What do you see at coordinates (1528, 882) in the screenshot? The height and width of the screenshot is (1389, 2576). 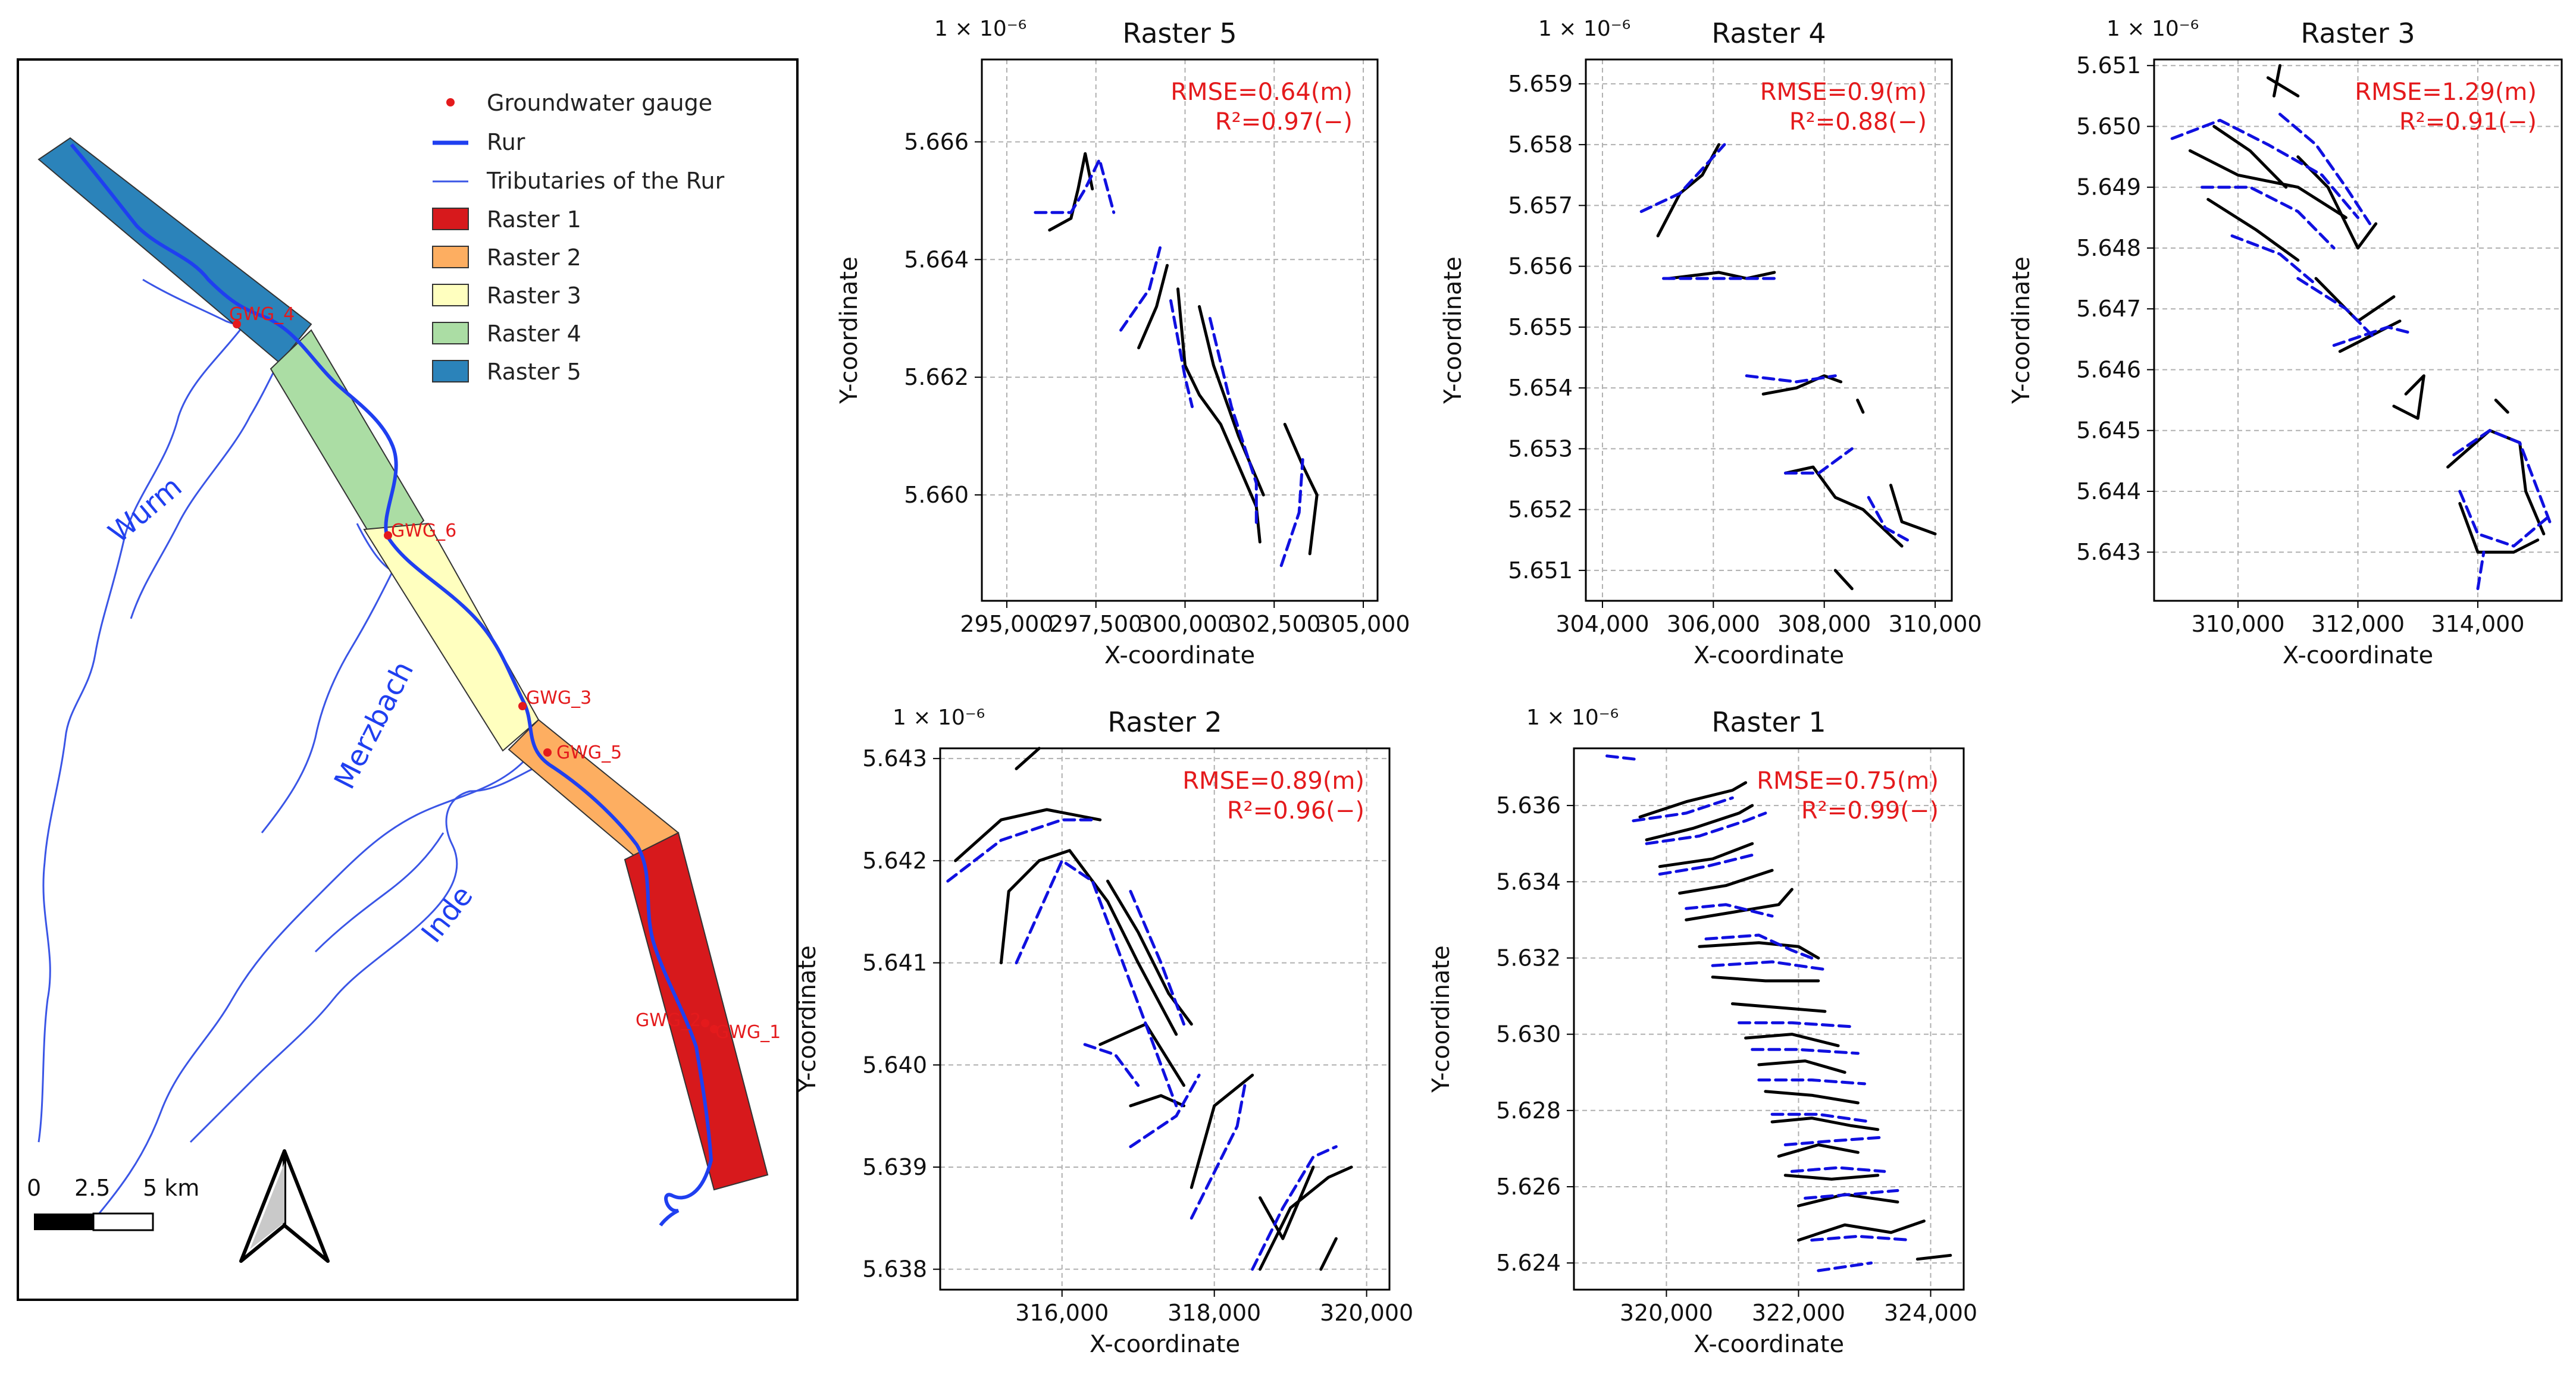 I see `y-tick-label: 5.634` at bounding box center [1528, 882].